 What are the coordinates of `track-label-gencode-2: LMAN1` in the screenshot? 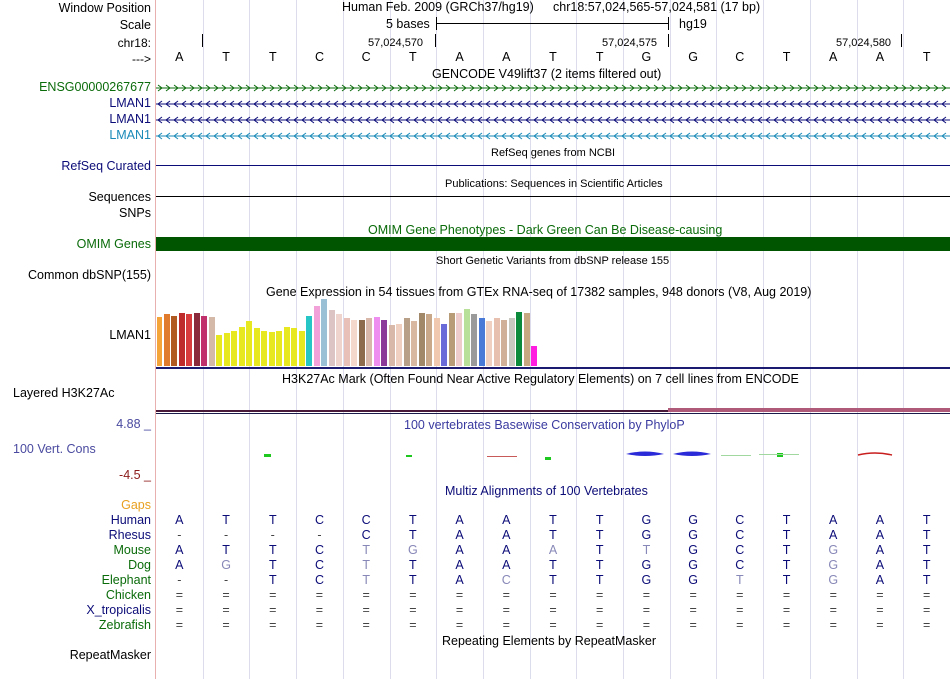 It's located at (130, 103).